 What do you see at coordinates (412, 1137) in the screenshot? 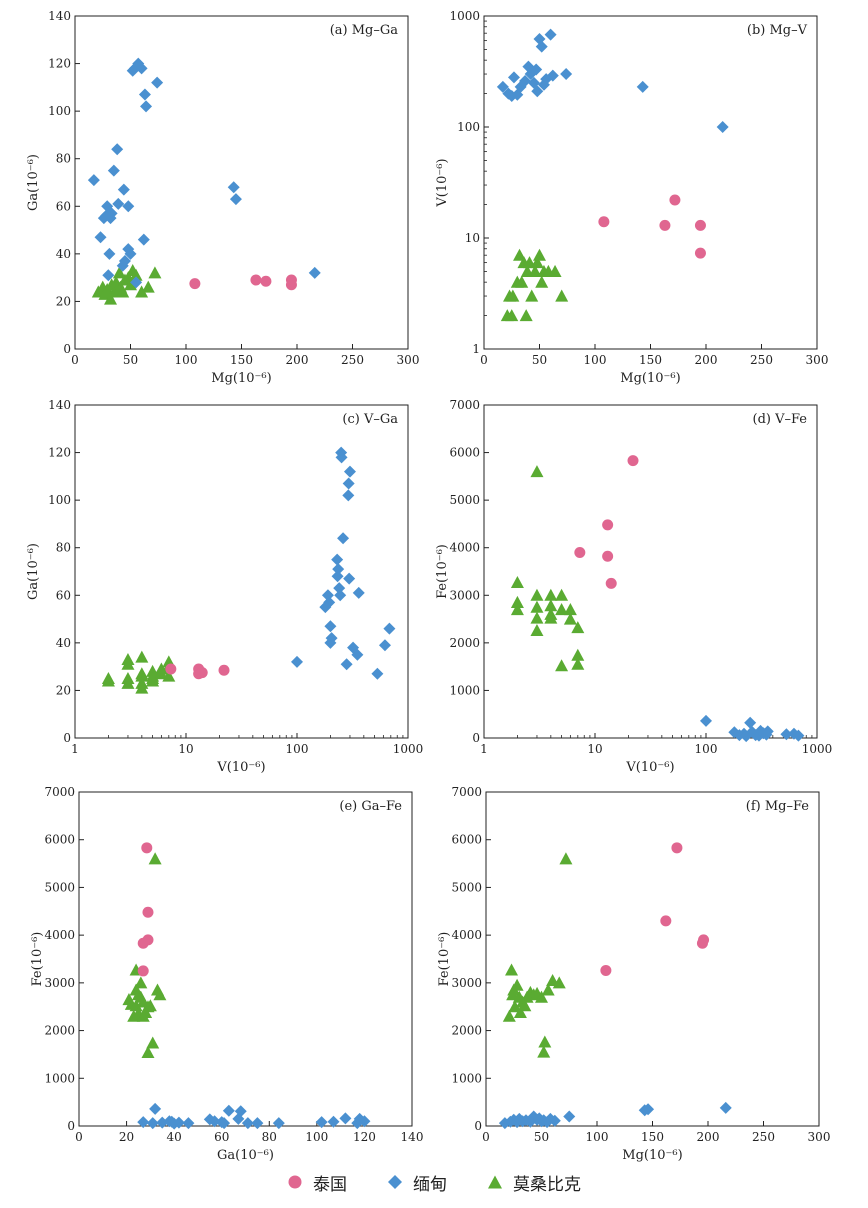
I see `x-tick-label: 140` at bounding box center [412, 1137].